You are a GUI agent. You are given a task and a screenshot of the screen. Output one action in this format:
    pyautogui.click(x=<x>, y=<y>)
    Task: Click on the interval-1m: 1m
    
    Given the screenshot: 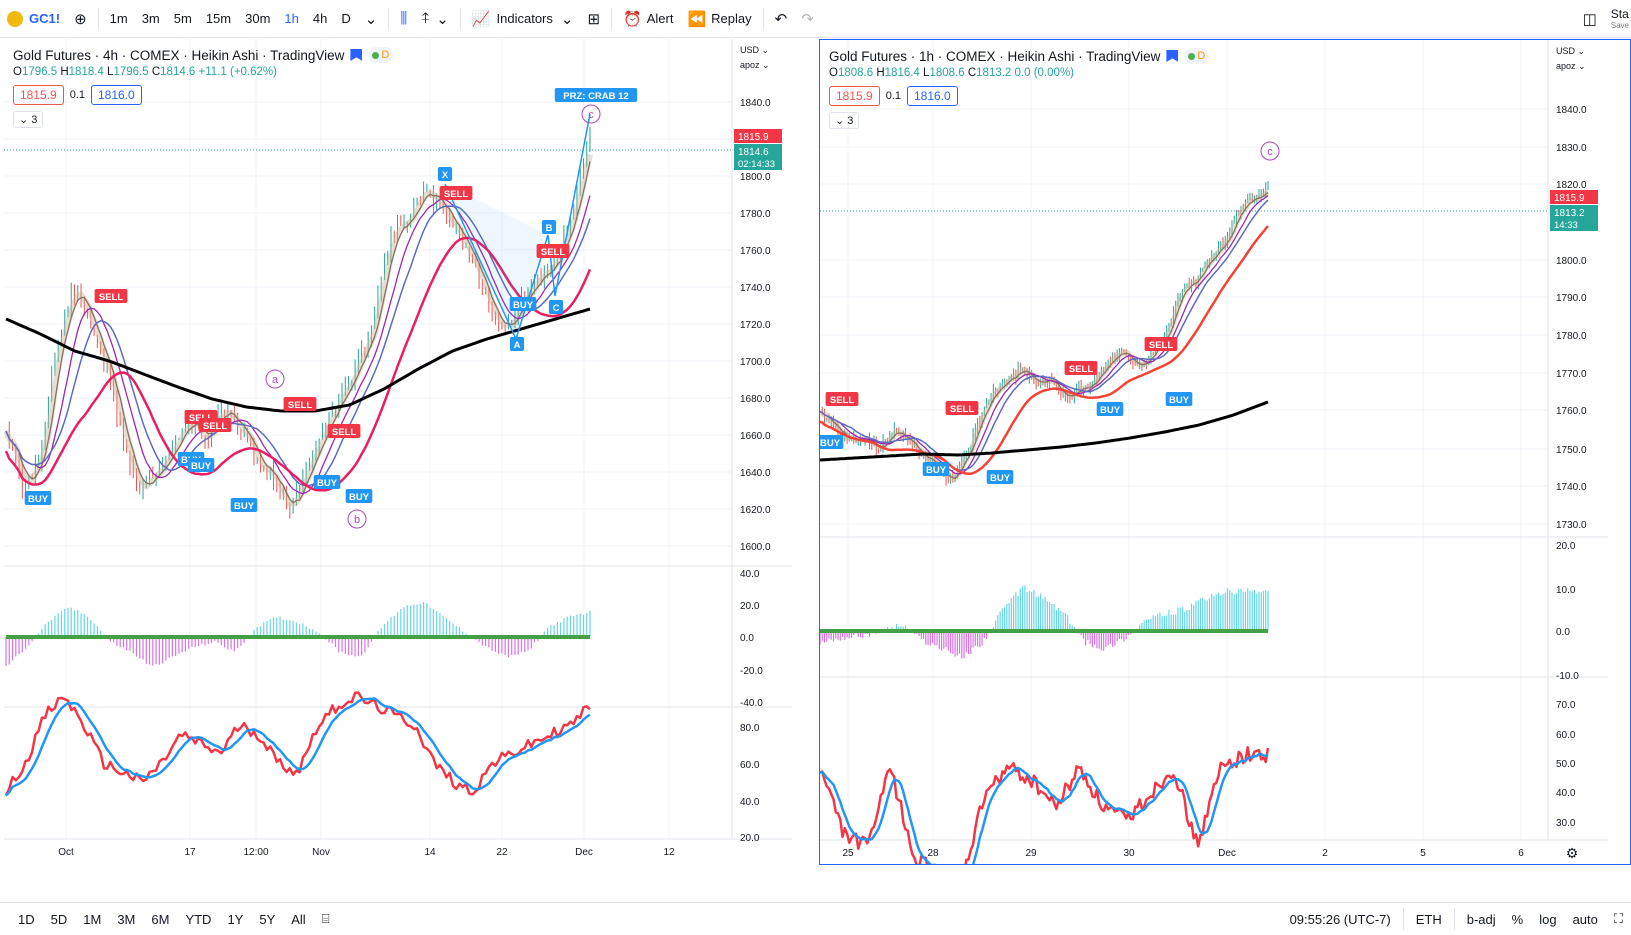 What is the action you would take?
    pyautogui.click(x=118, y=18)
    